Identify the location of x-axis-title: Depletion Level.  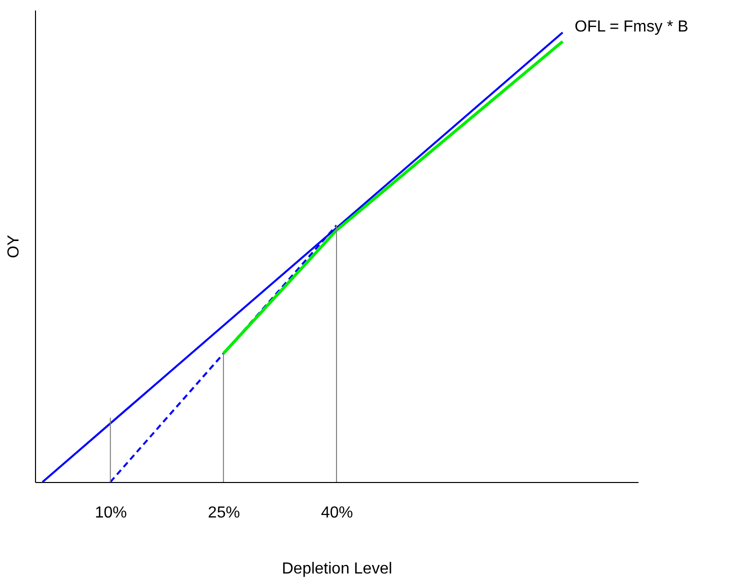
(337, 569).